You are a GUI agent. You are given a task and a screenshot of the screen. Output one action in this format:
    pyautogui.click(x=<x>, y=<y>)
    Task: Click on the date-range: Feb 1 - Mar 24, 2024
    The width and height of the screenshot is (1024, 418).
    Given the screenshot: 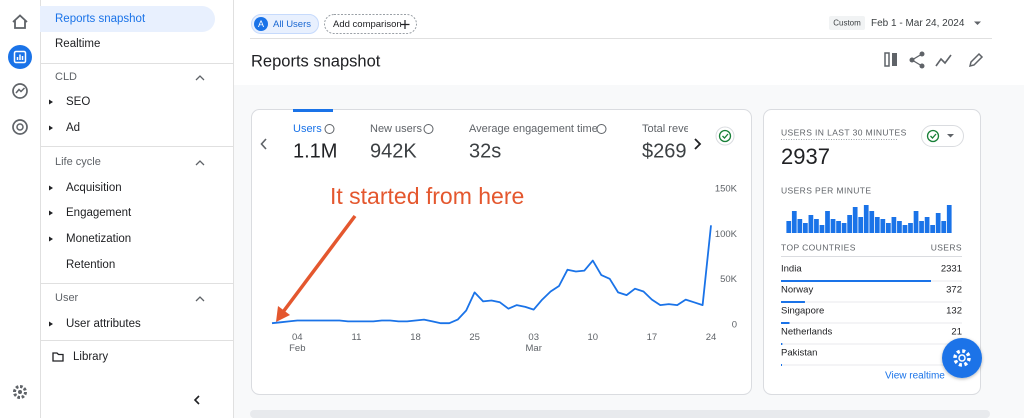 What is the action you would take?
    pyautogui.click(x=918, y=23)
    